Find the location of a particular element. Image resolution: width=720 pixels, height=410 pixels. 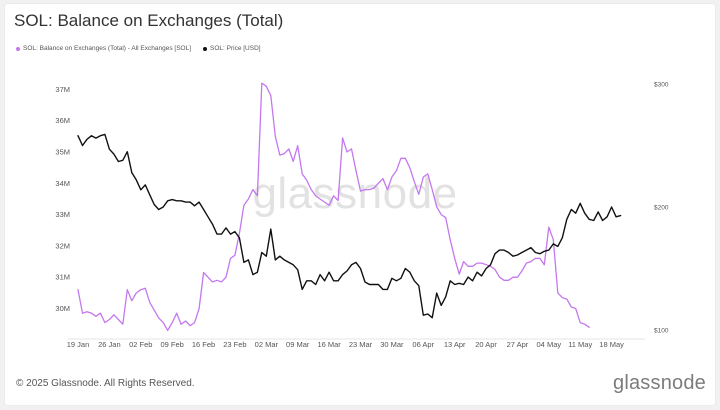

y-left-tick-label: 33M is located at coordinates (62, 214).